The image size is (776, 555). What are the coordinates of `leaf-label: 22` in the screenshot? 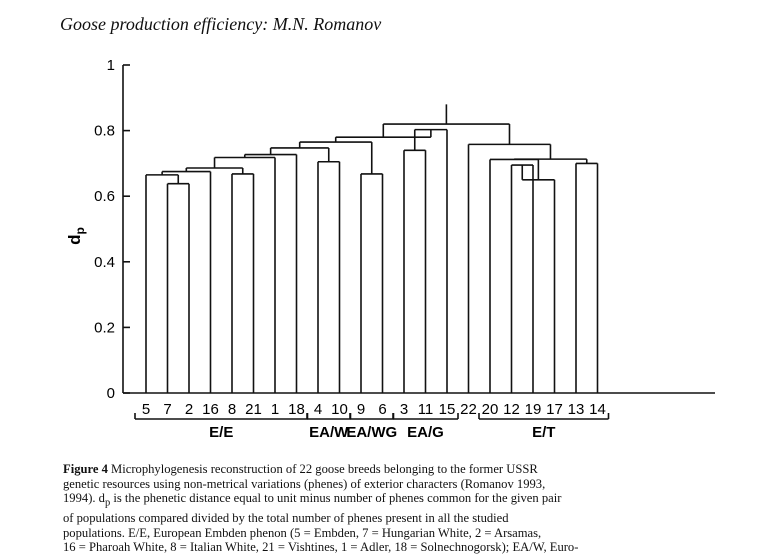 It's located at (468, 409).